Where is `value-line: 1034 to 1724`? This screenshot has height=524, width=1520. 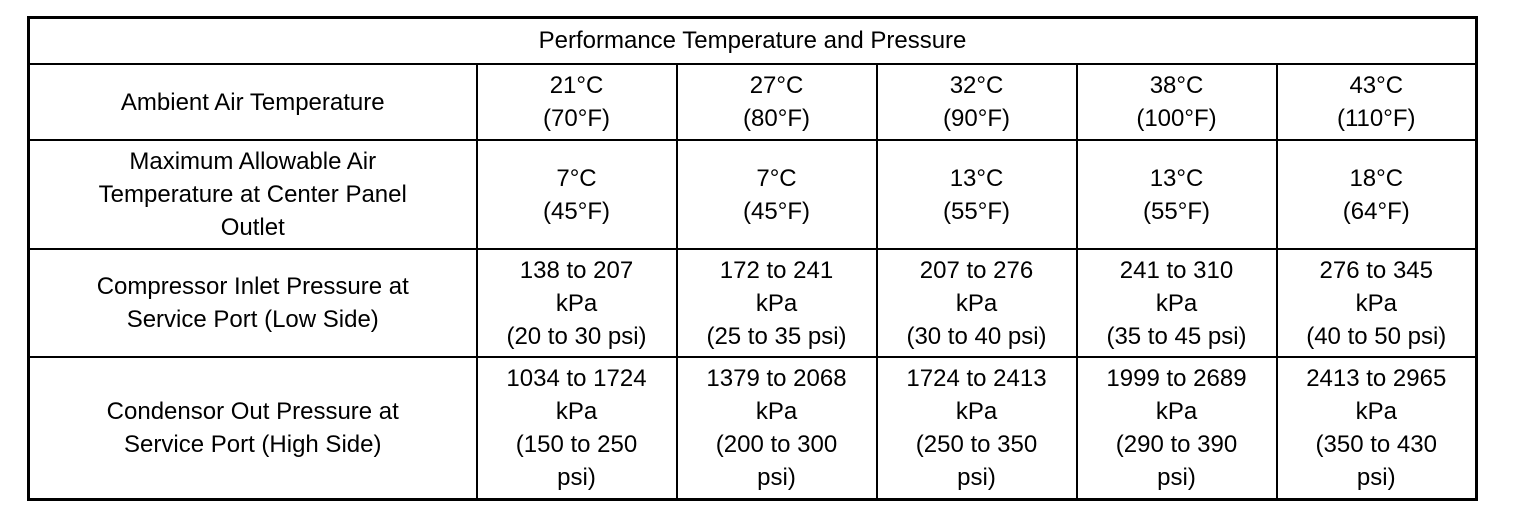 value-line: 1034 to 1724 is located at coordinates (576, 378).